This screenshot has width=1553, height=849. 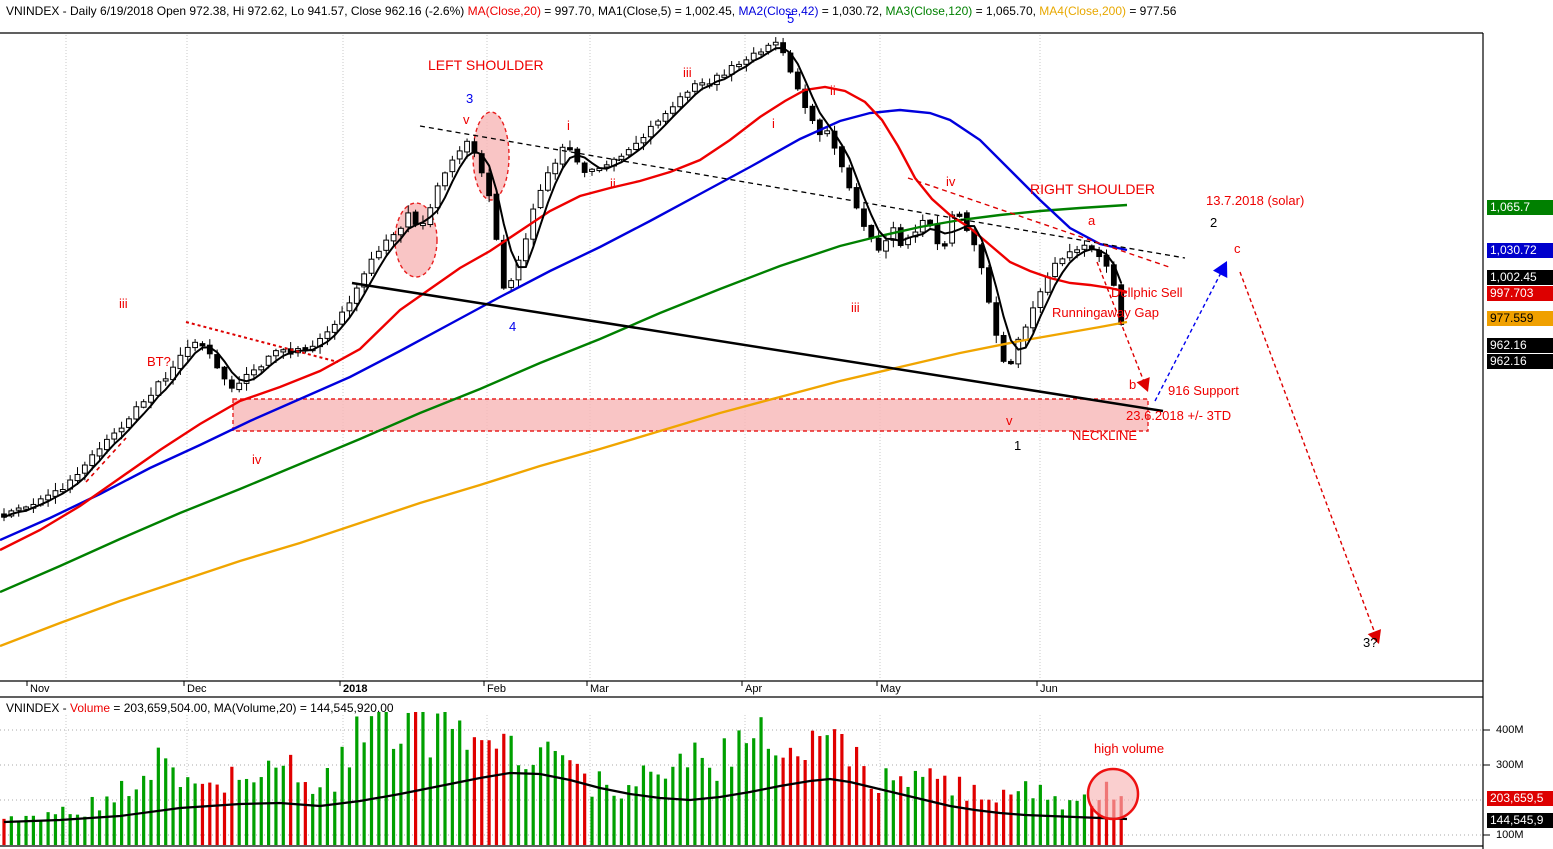 I want to click on price-axis-badge: 1,002.45, so click(x=1520, y=277).